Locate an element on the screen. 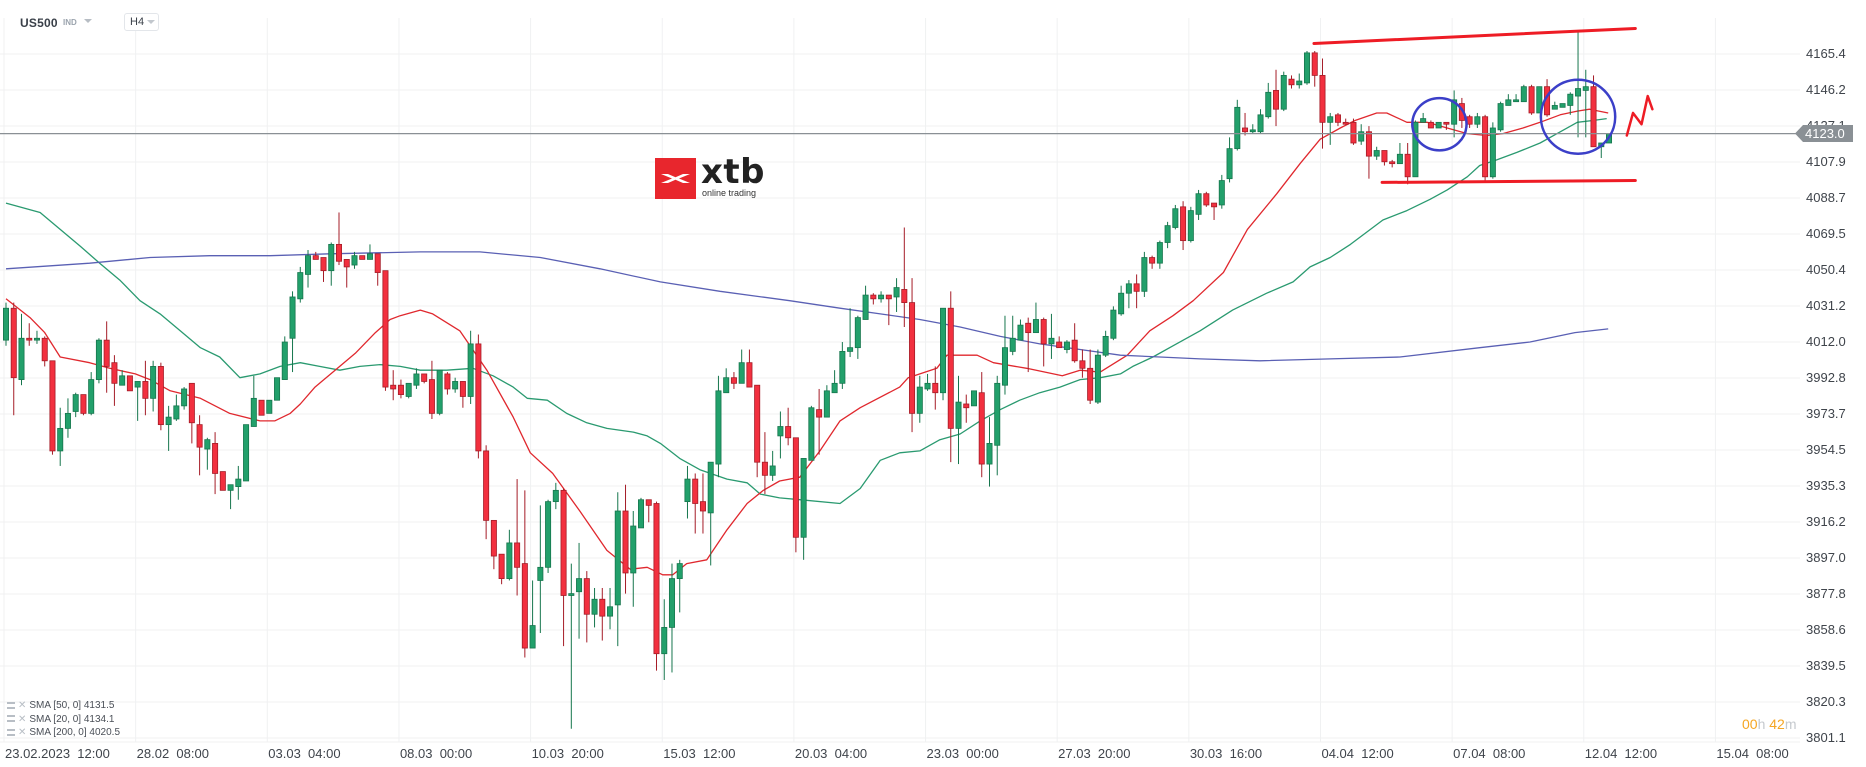 This screenshot has width=1866, height=767. symbol-name: US500 is located at coordinates (39, 23).